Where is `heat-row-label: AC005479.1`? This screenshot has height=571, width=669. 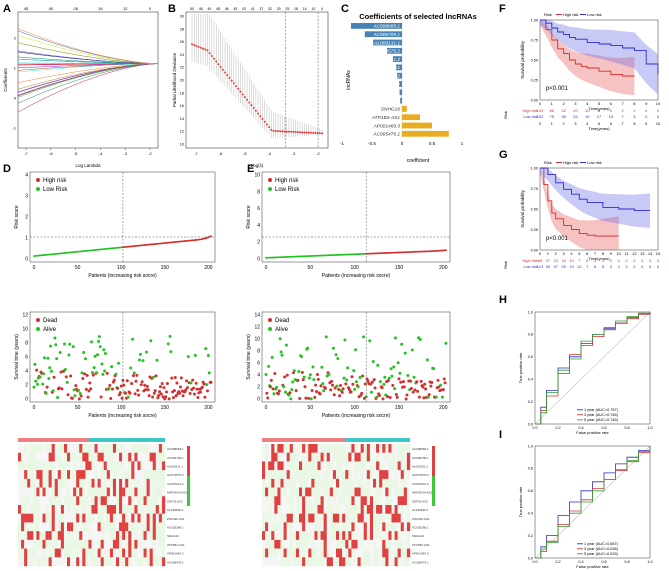
heat-row-label: AC005479.1 is located at coordinates (420, 562).